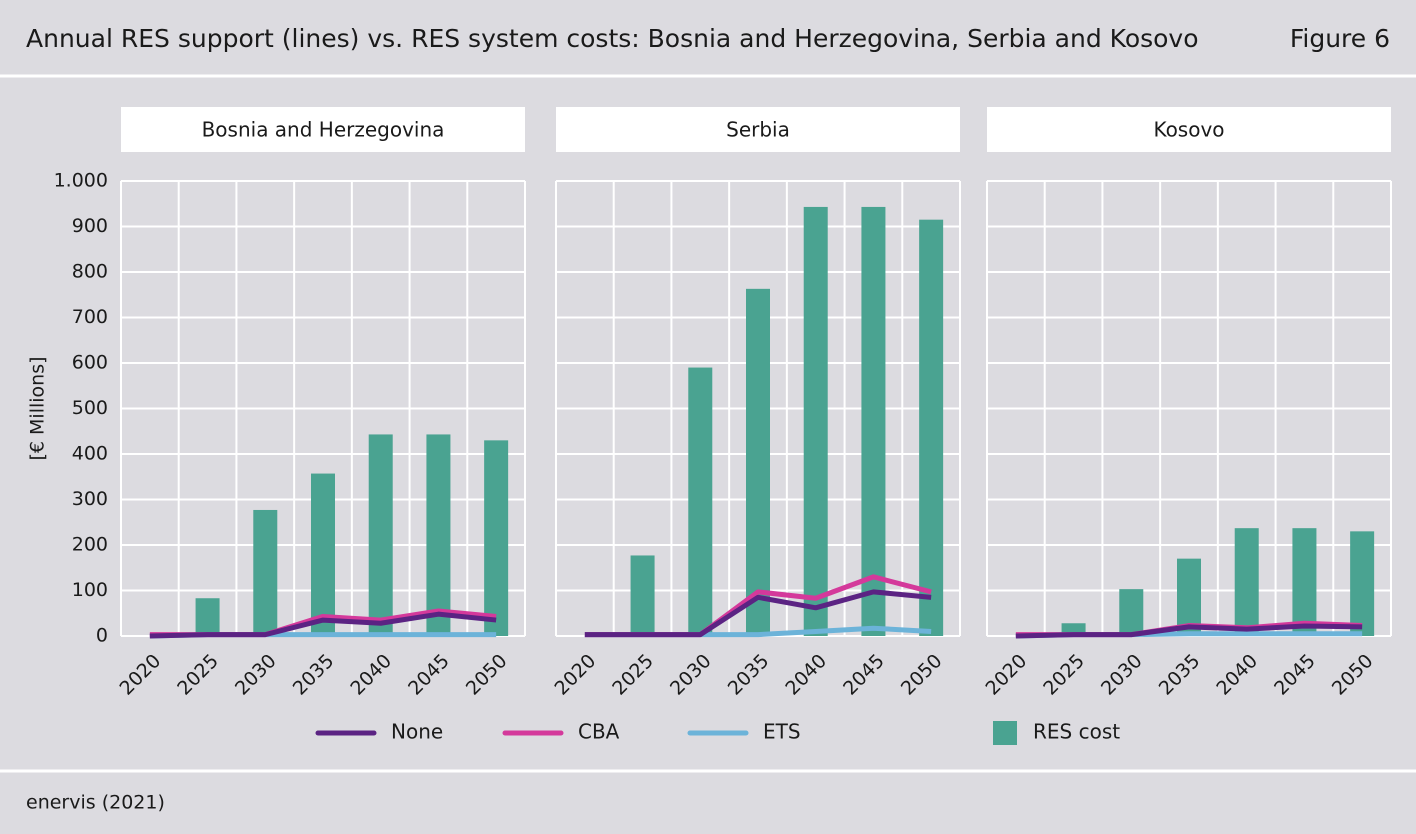  What do you see at coordinates (81, 181) in the screenshot?
I see `y-tick-label: 1.000` at bounding box center [81, 181].